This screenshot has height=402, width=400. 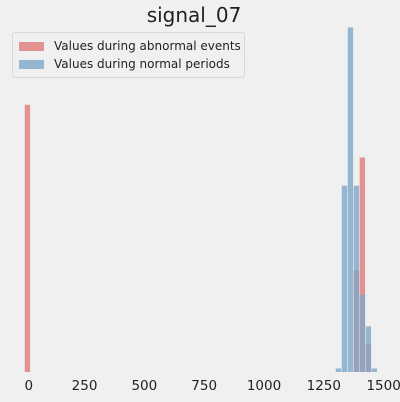 I want to click on x-tick-label-500: 500, so click(x=144, y=386).